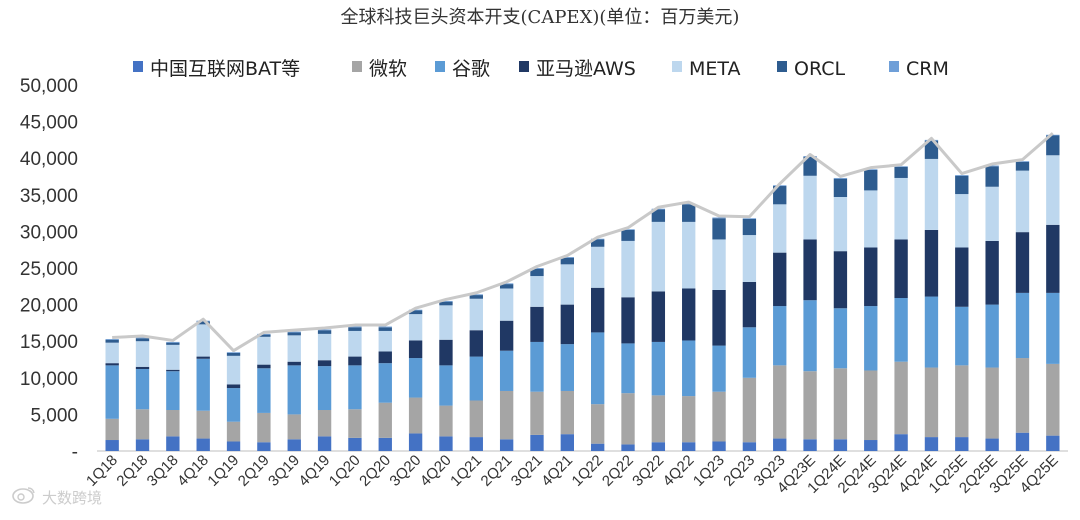 The image size is (1080, 520). What do you see at coordinates (132, 471) in the screenshot?
I see `x-tick-label: 2Q18` at bounding box center [132, 471].